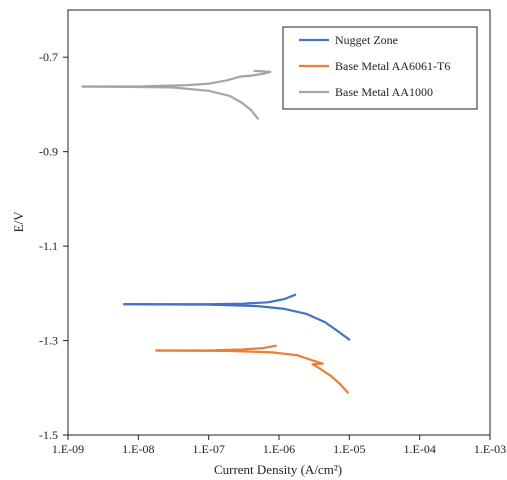 This screenshot has height=480, width=507. Describe the element at coordinates (68, 449) in the screenshot. I see `x-tick-label: 1.E-09` at that location.